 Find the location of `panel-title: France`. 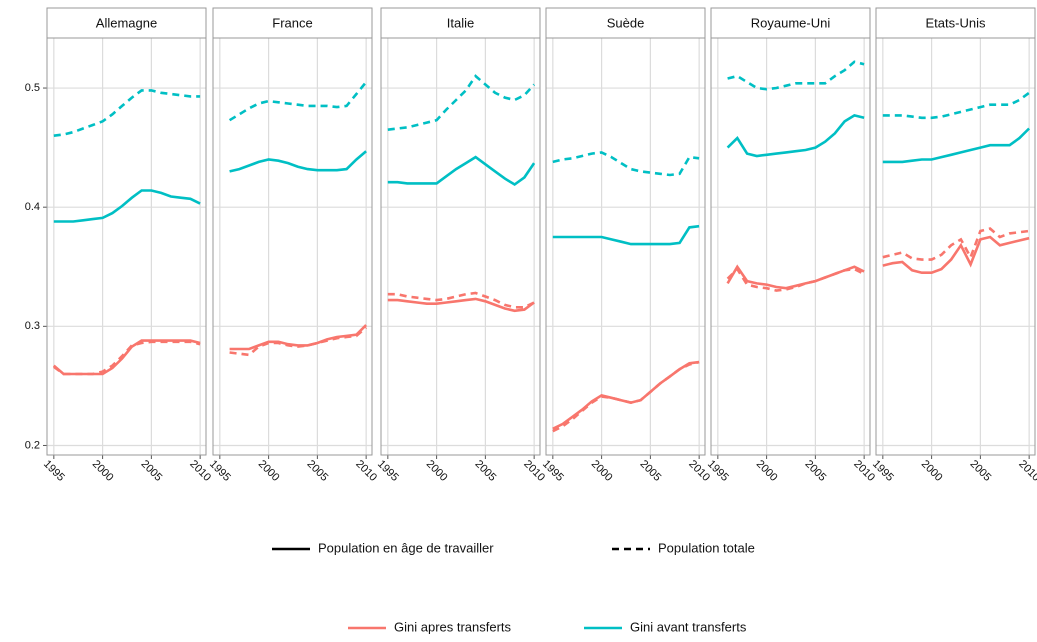

panel-title: France is located at coordinates (292, 22).